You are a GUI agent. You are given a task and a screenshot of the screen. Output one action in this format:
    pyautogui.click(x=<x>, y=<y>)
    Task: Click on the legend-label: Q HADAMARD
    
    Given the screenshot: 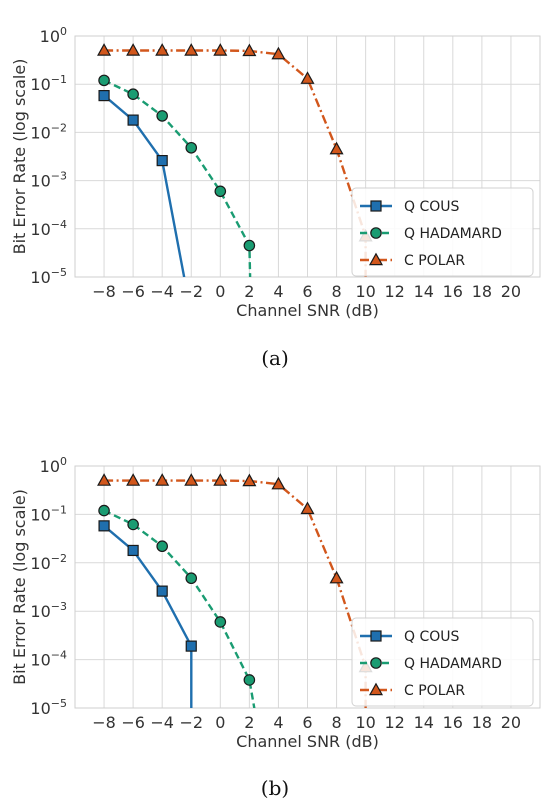 What is the action you would take?
    pyautogui.click(x=453, y=234)
    